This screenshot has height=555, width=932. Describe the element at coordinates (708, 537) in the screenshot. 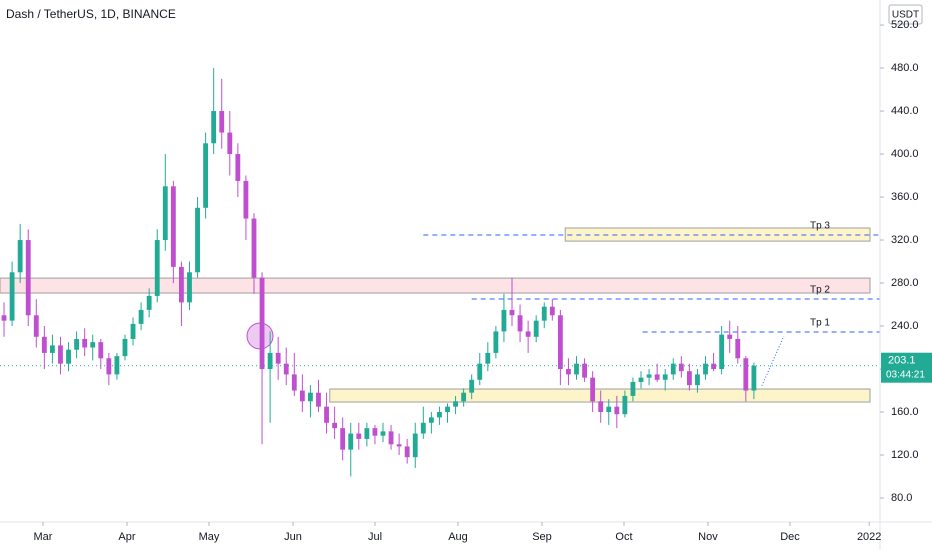

I see `x-tick-label: Nov` at that location.